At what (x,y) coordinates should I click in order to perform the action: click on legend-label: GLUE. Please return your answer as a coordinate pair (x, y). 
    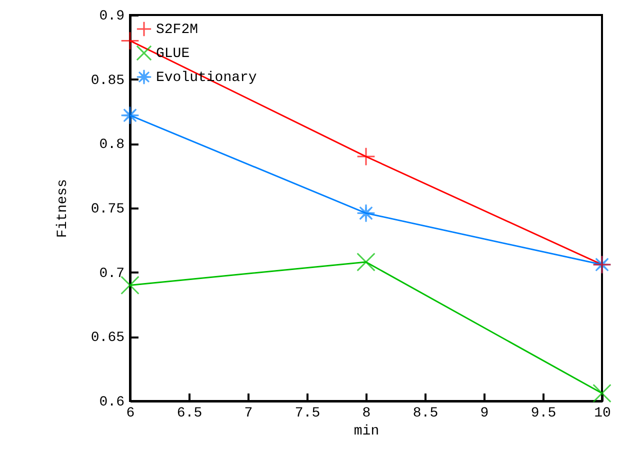
    Looking at the image, I should click on (173, 54).